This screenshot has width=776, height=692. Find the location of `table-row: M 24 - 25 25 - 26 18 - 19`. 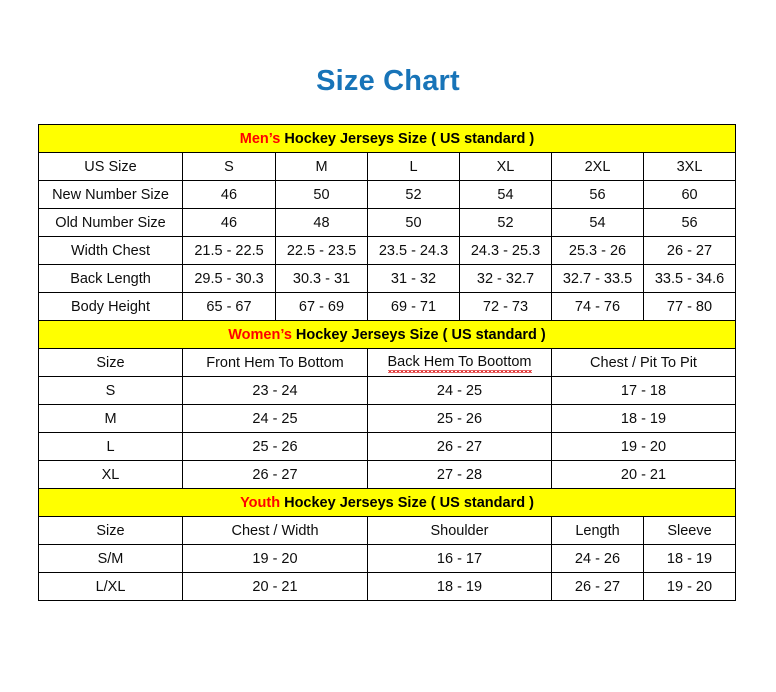

table-row: M 24 - 25 25 - 26 18 - 19 is located at coordinates (387, 418).